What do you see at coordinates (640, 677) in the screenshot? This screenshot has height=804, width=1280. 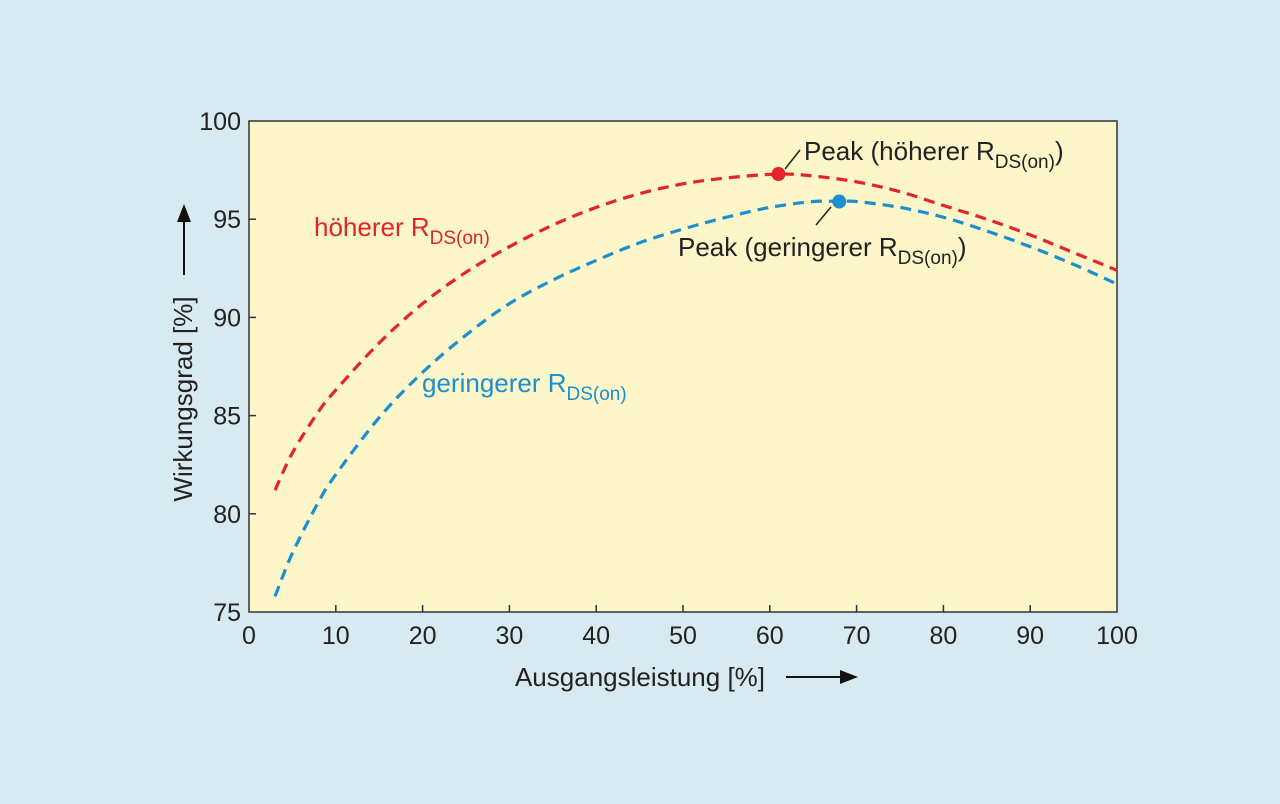 I see `x-axis-label: Ausgangsleistung [%]` at bounding box center [640, 677].